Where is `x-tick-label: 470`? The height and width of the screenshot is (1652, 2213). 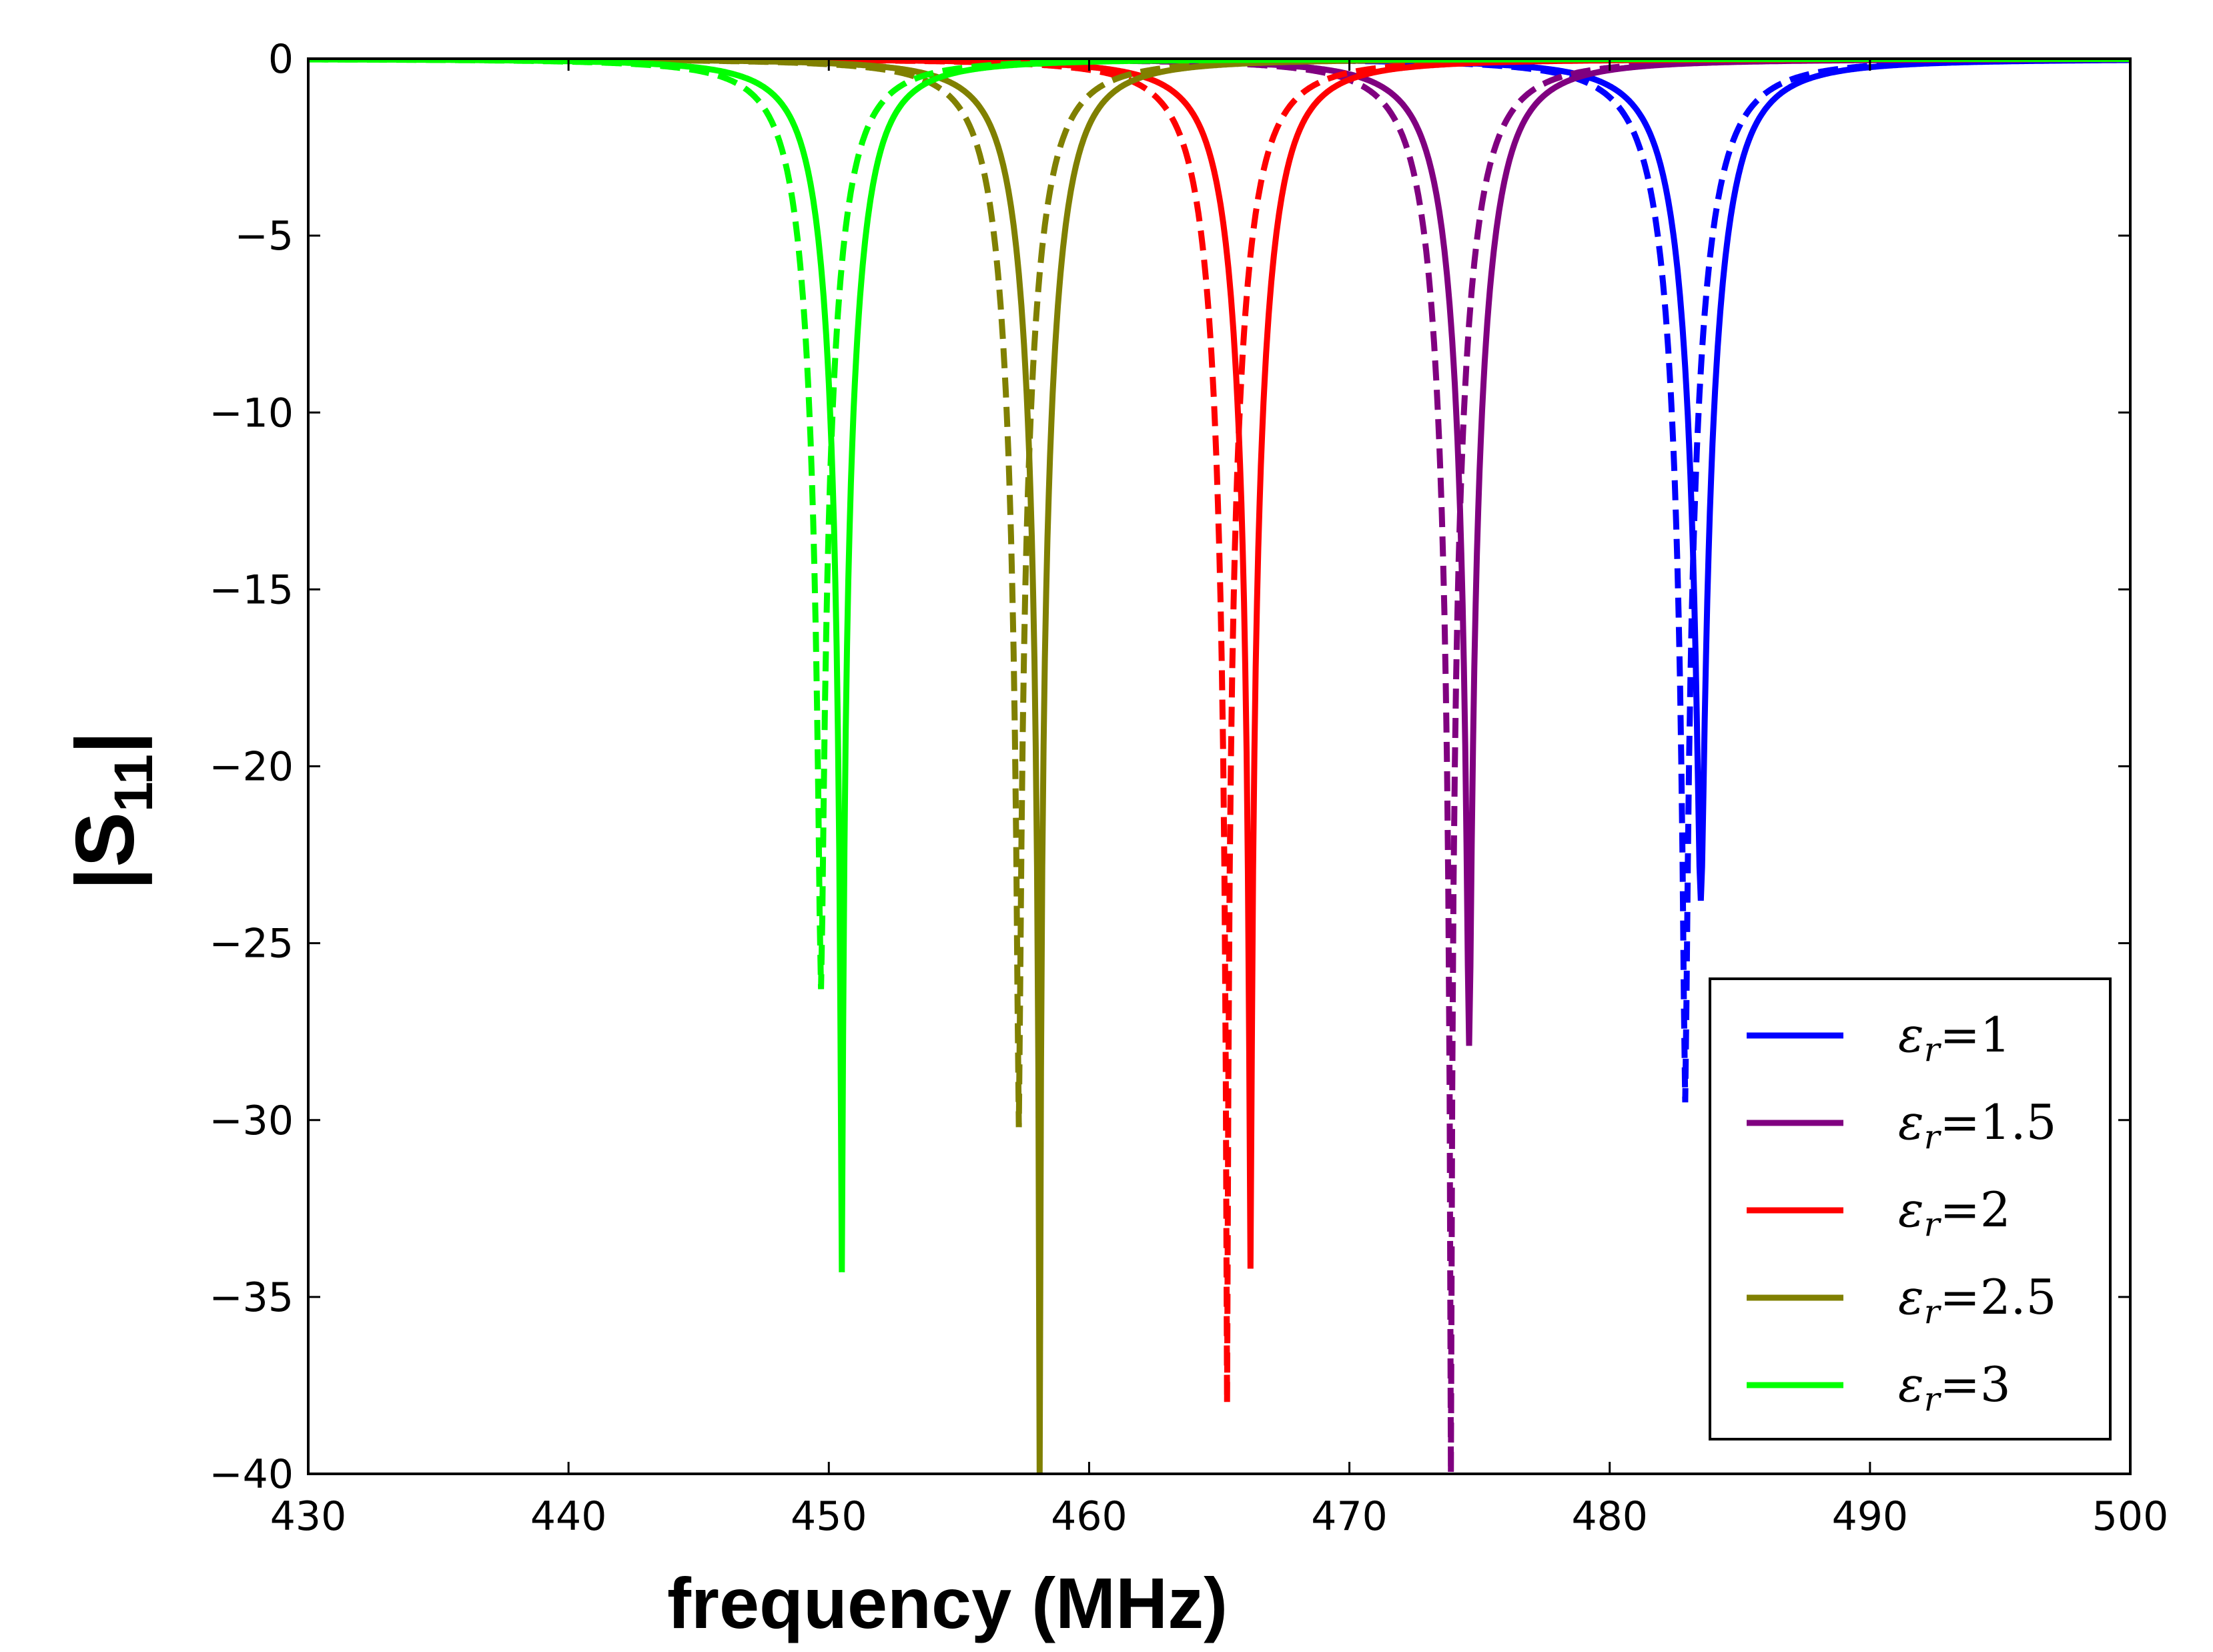 x-tick-label: 470 is located at coordinates (1349, 1516).